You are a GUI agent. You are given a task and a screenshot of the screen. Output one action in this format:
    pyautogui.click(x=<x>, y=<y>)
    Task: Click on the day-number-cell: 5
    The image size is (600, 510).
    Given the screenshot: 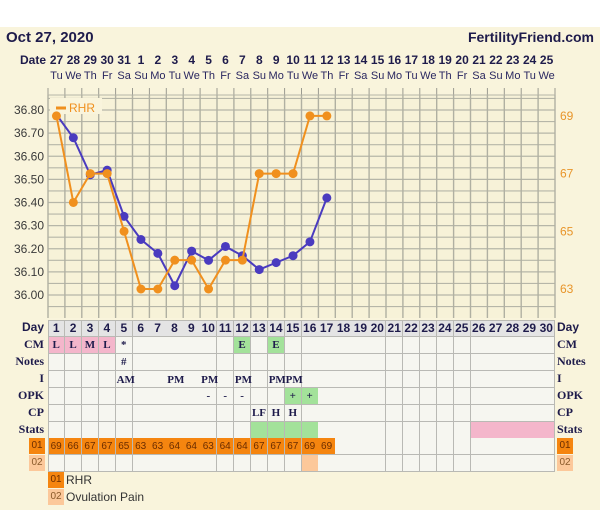 What is the action you would take?
    pyautogui.click(x=124, y=328)
    